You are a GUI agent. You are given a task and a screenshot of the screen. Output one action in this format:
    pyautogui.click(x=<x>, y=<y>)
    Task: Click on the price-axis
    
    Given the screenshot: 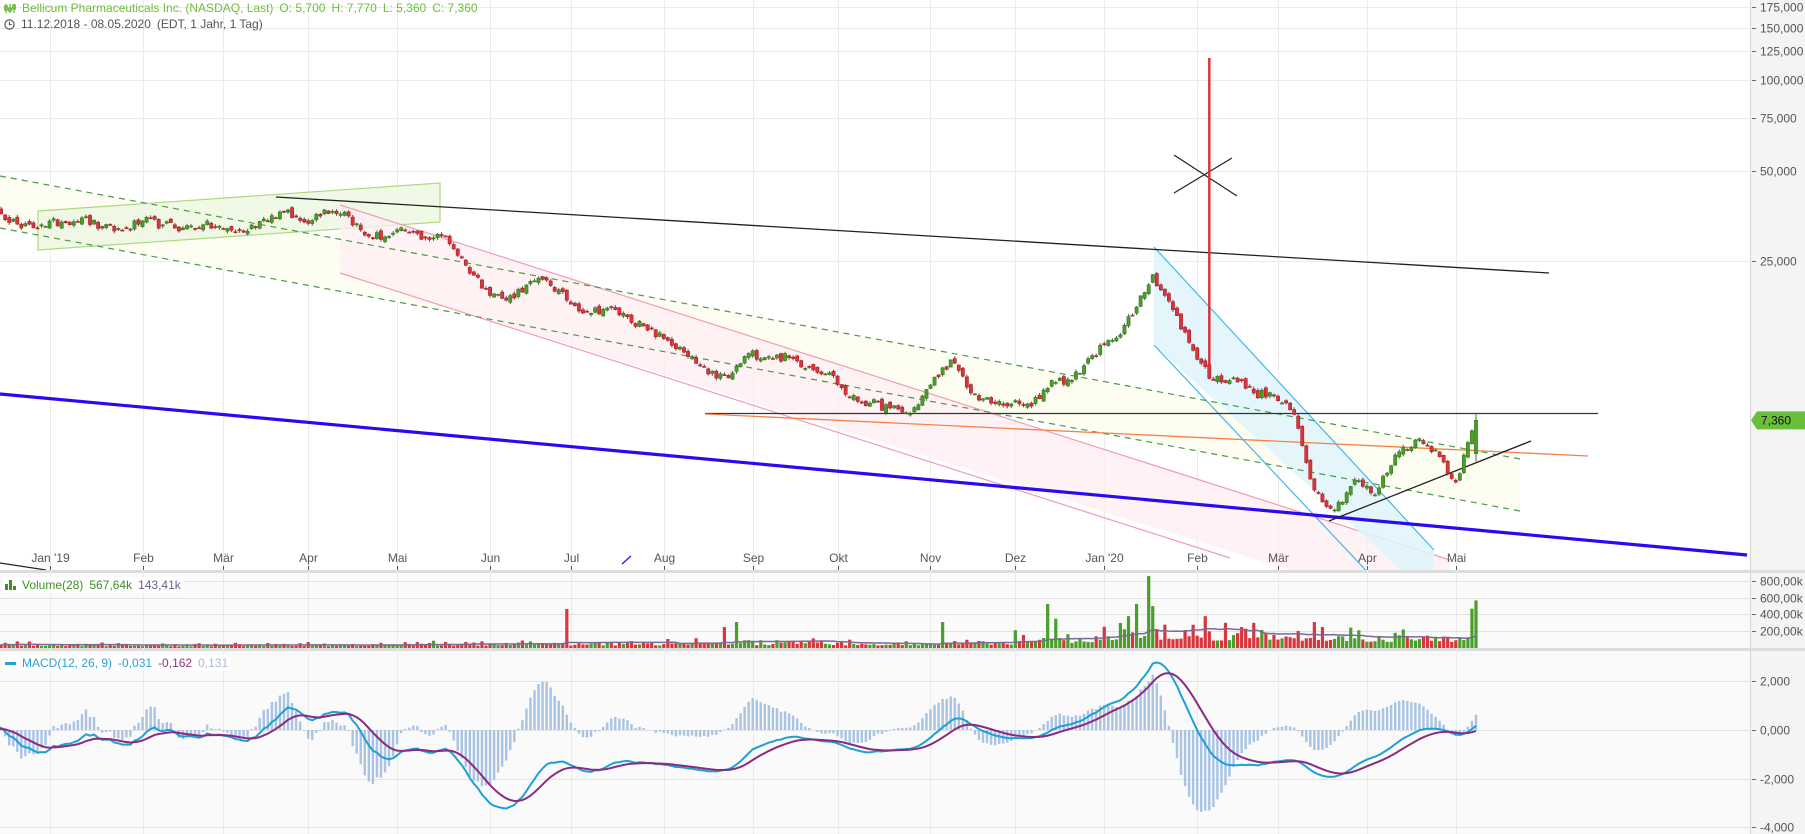 What is the action you would take?
    pyautogui.click(x=1777, y=285)
    